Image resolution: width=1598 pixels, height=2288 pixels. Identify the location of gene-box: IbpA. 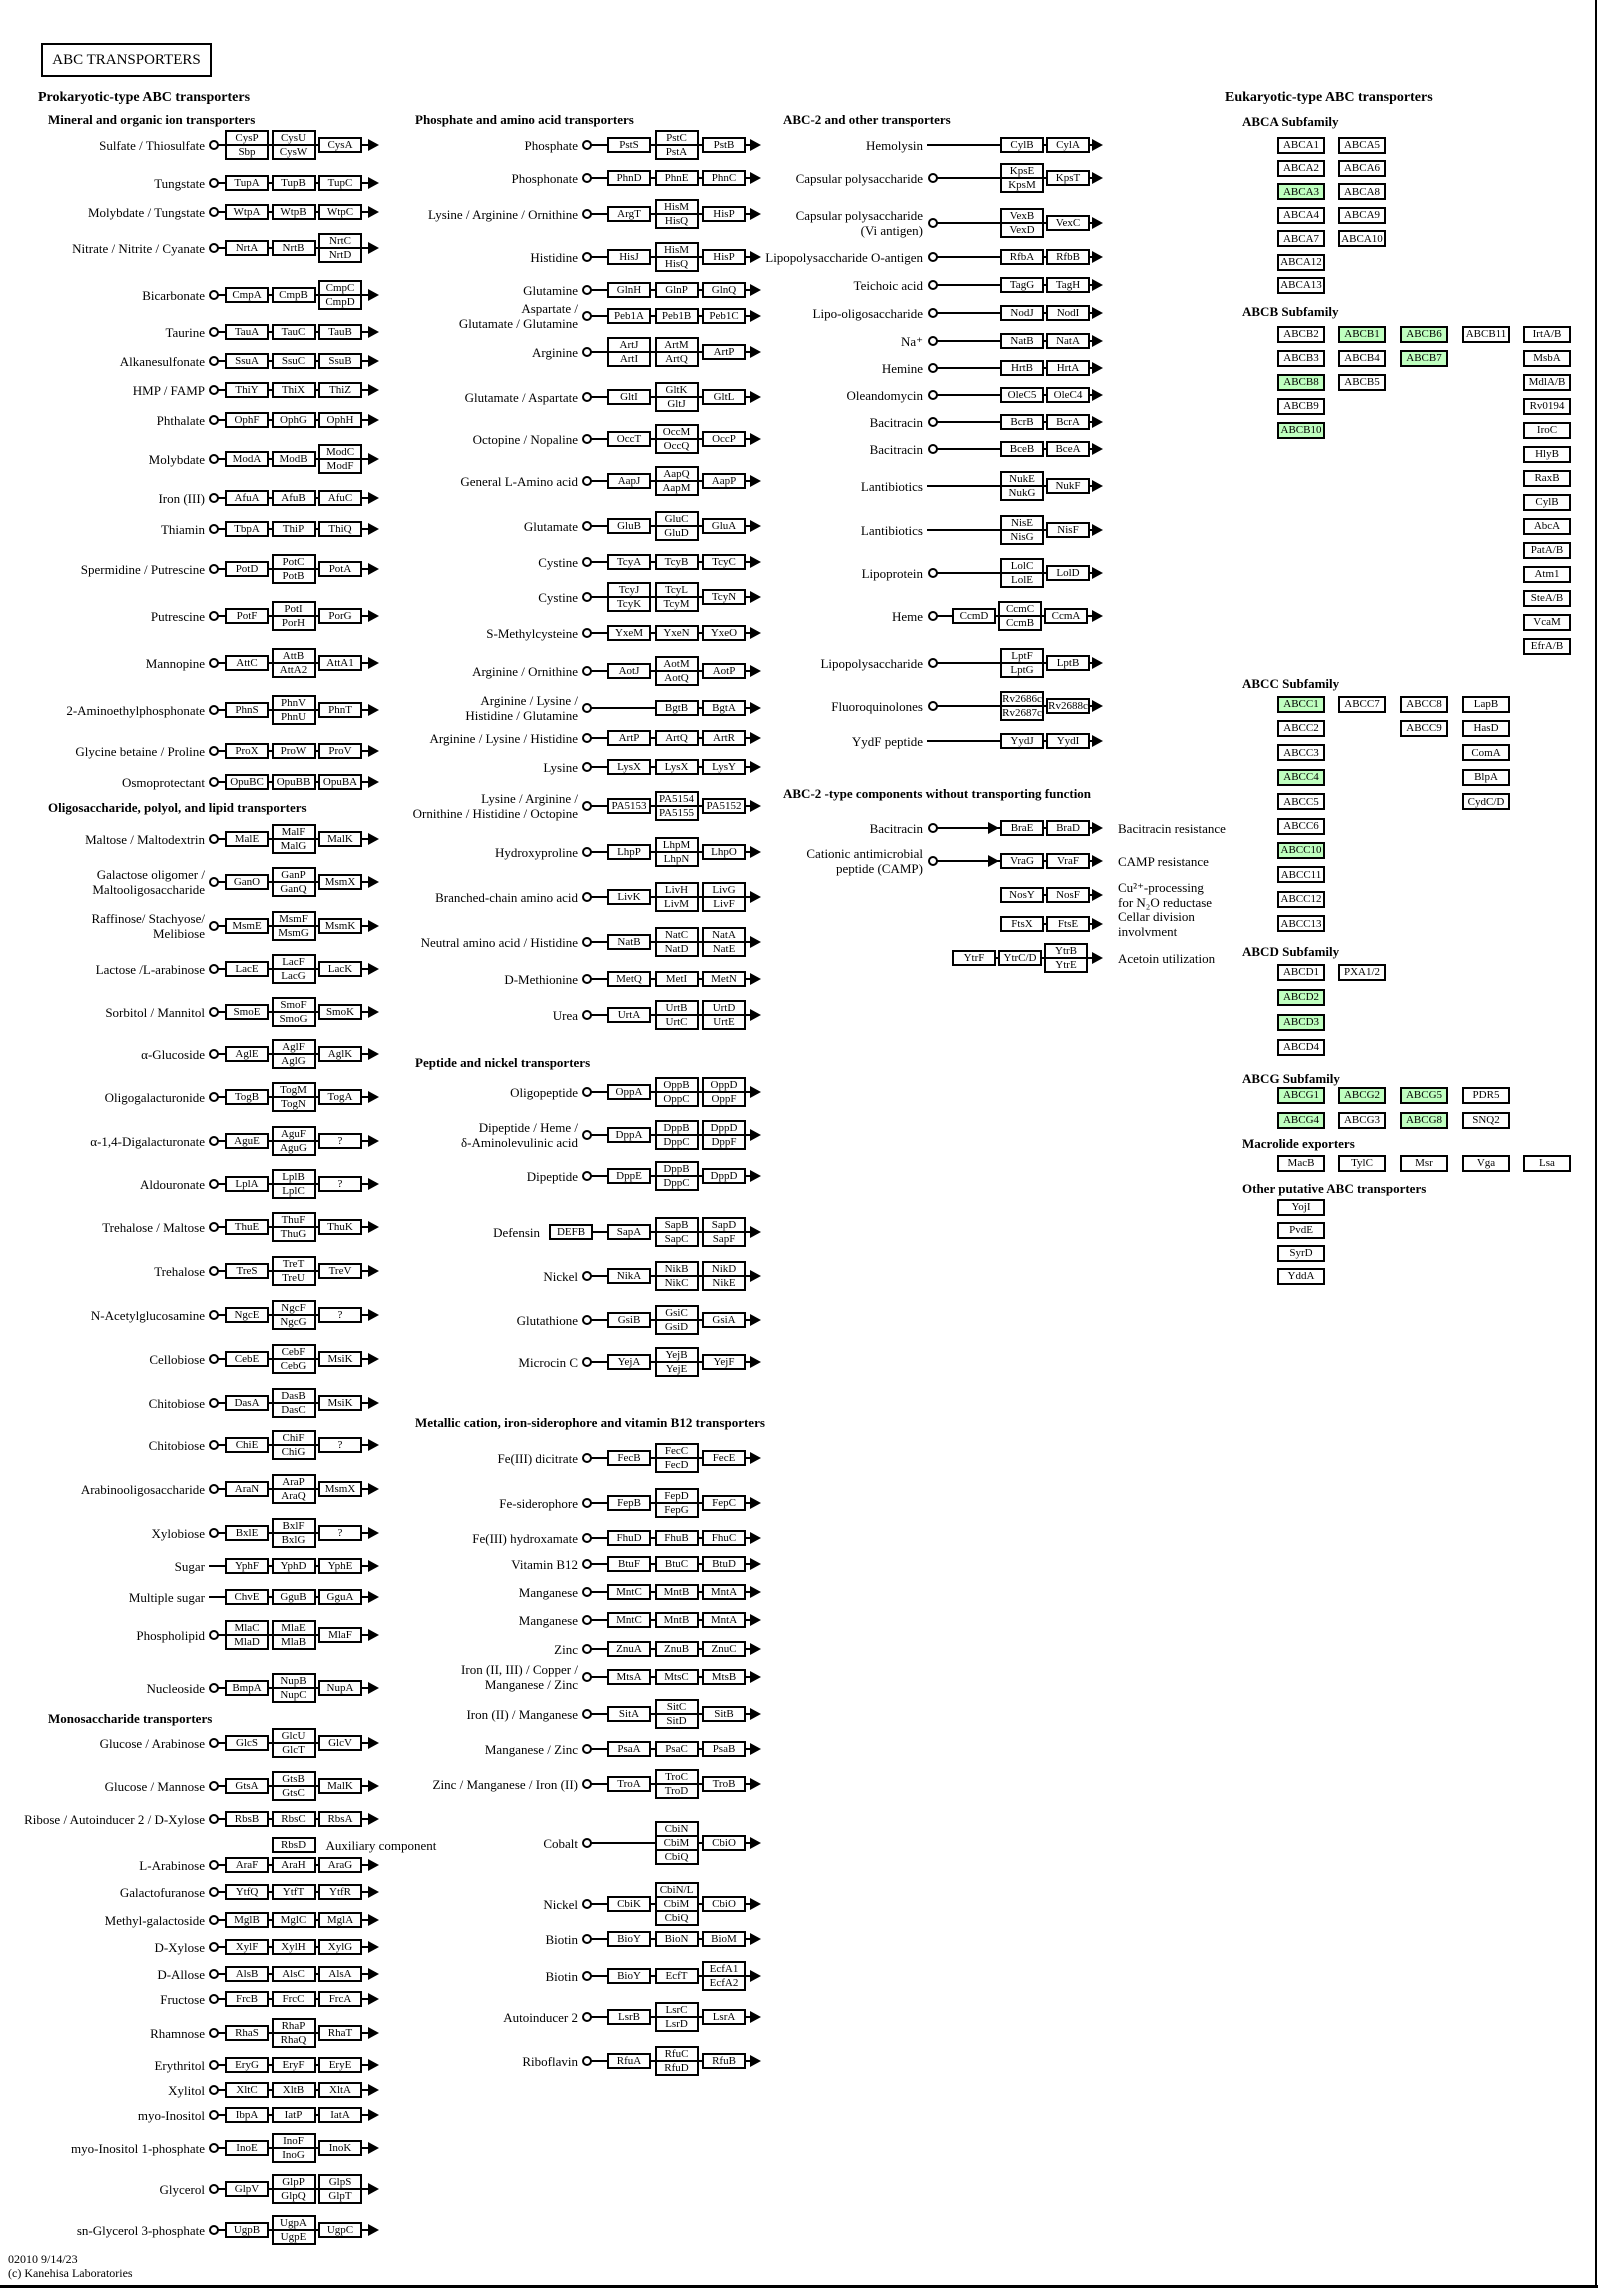
(247, 2115).